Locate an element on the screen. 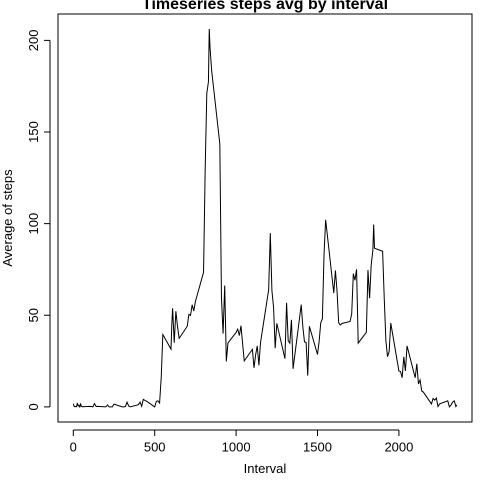 The height and width of the screenshot is (480, 480). x-tick-label: 500 is located at coordinates (155, 446).